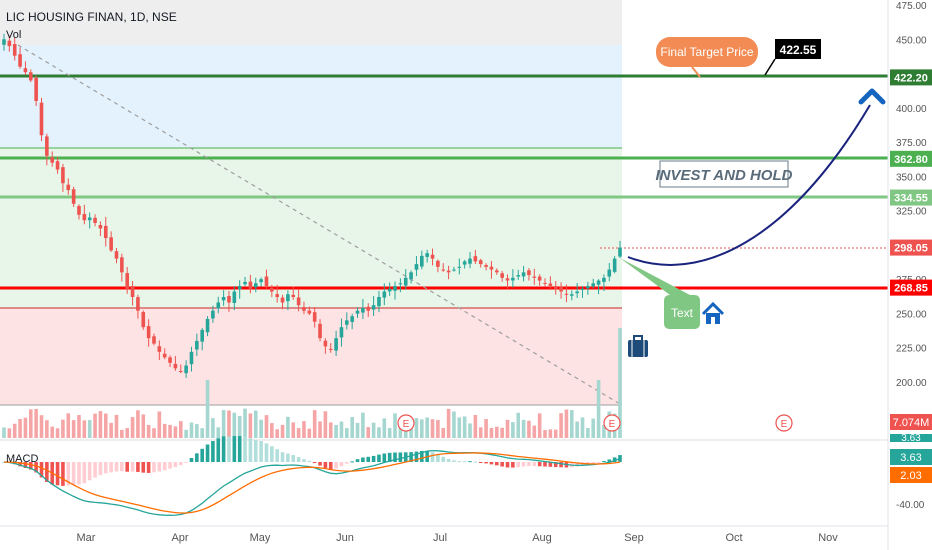 This screenshot has width=932, height=550. What do you see at coordinates (660, 293) in the screenshot?
I see `text-callout: Text` at bounding box center [660, 293].